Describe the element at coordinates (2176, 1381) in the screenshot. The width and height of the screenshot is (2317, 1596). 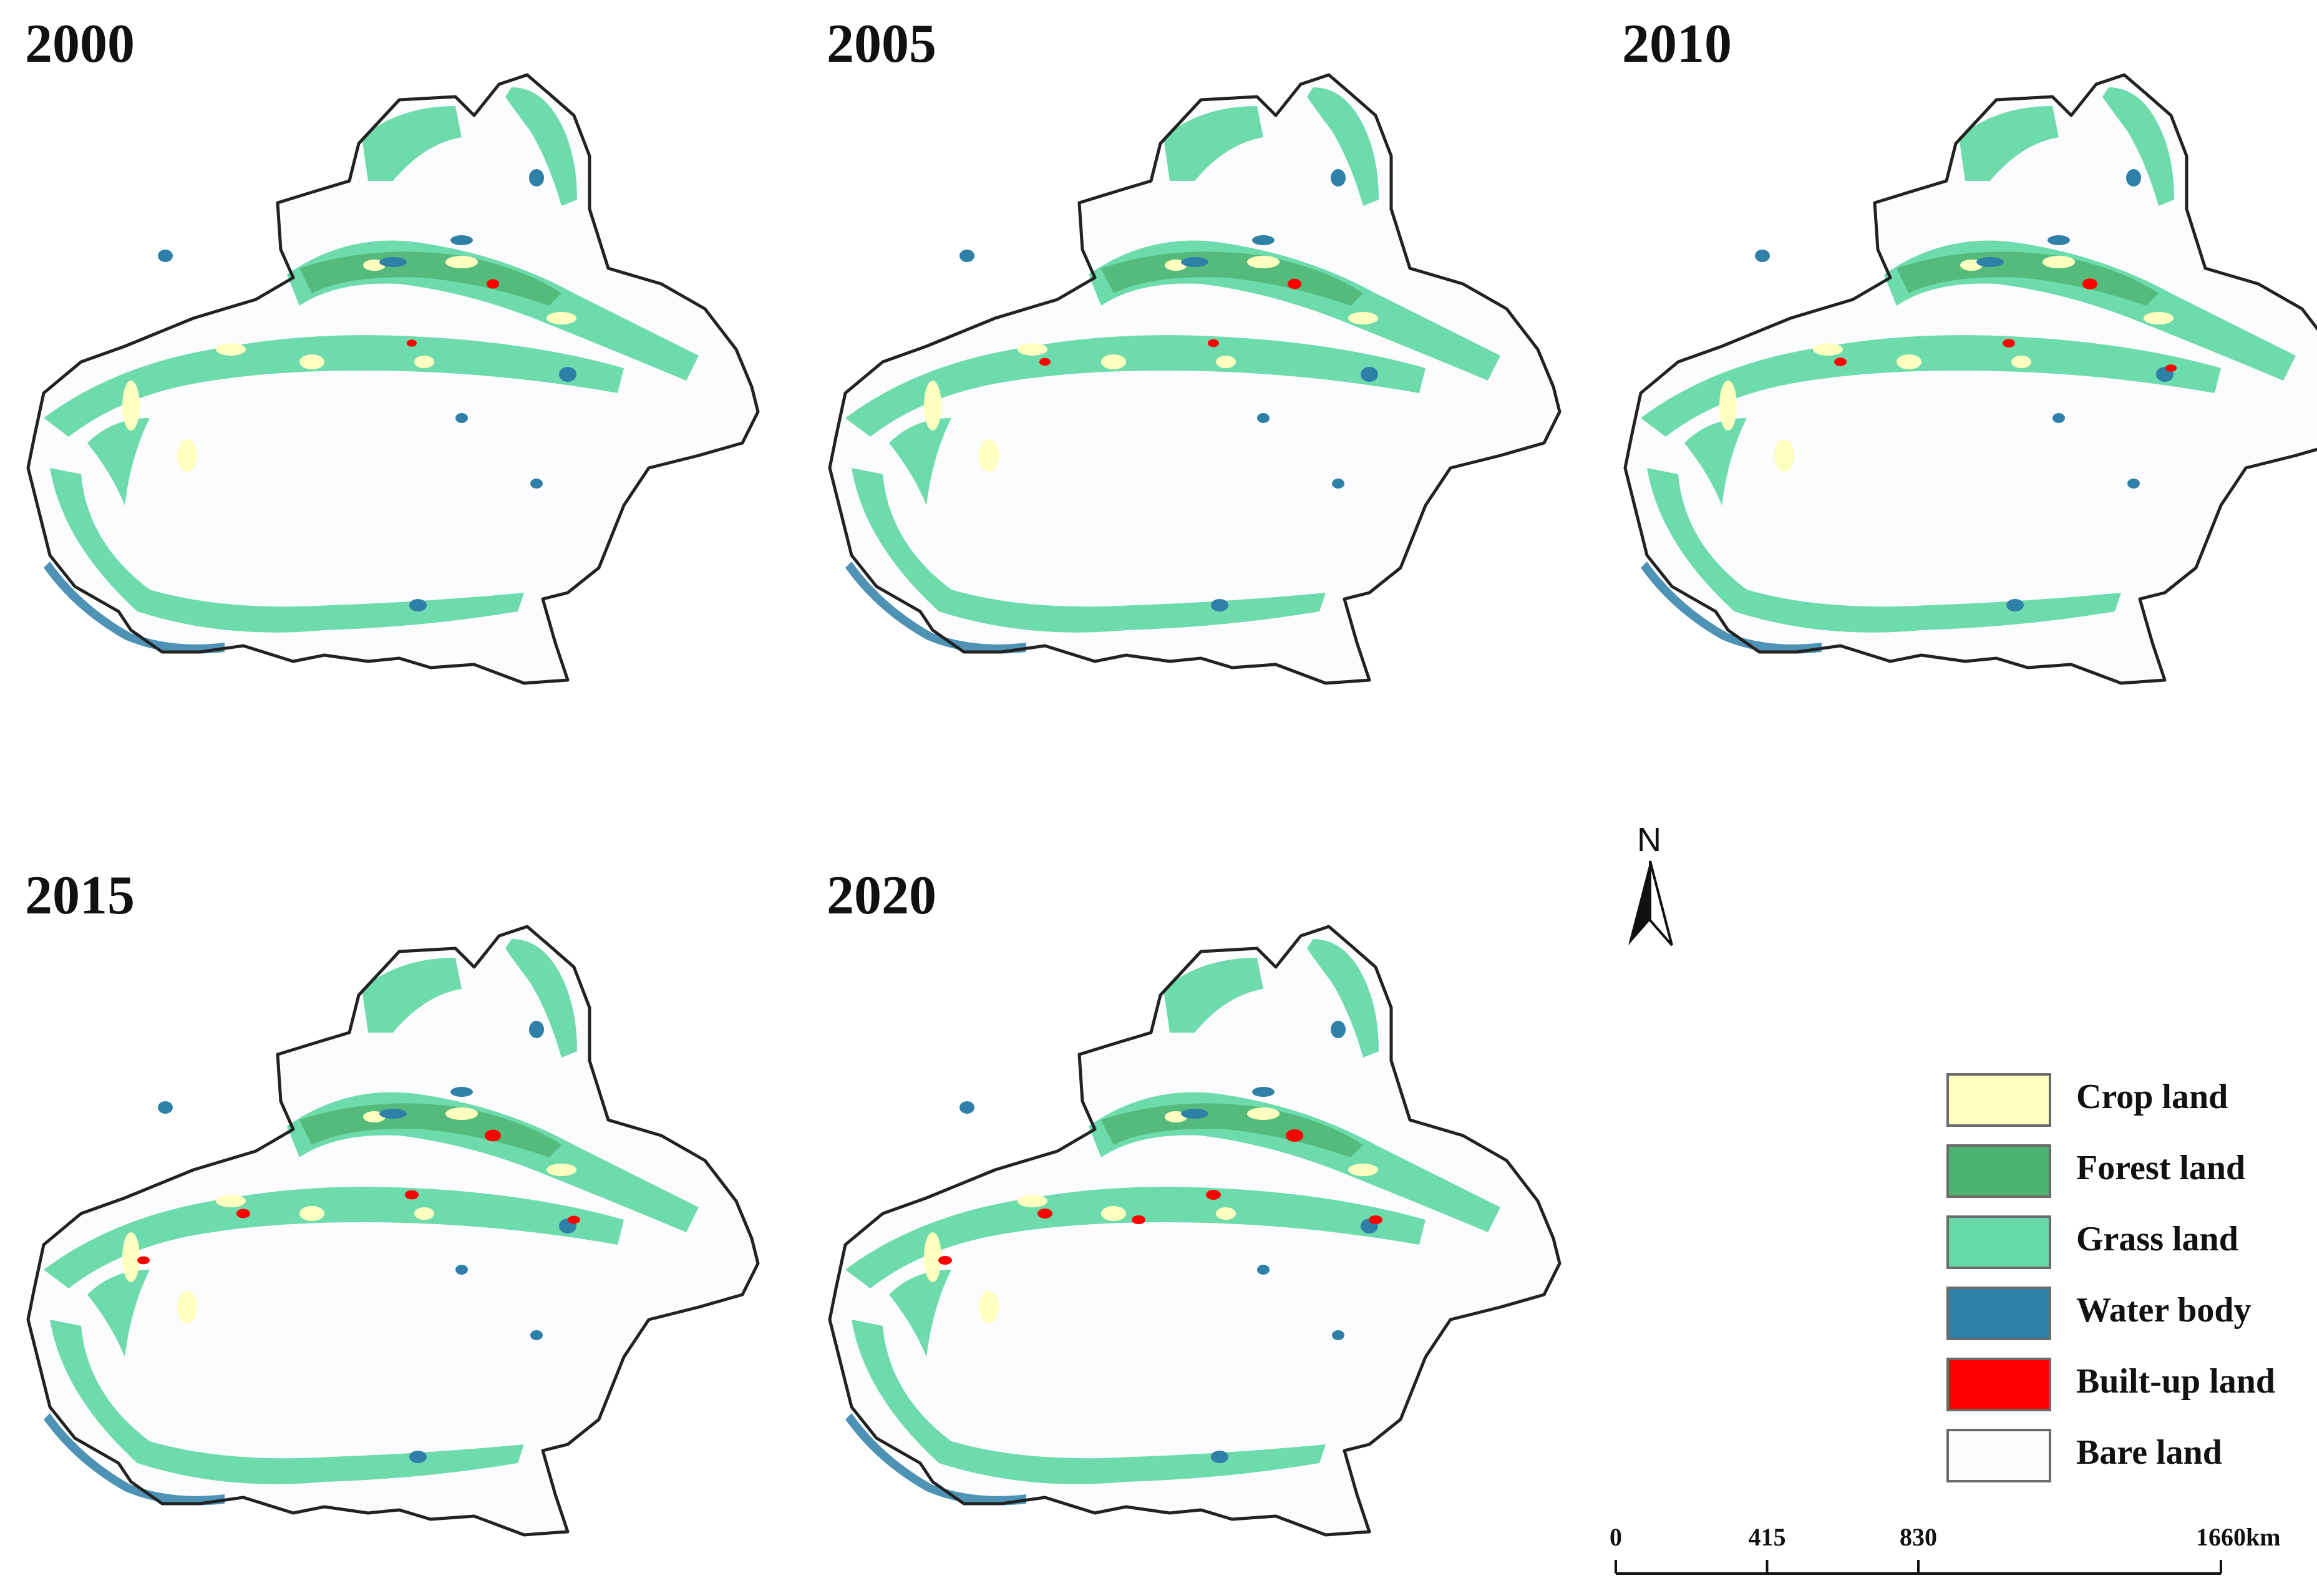
I see `legend-label: Built-up land` at that location.